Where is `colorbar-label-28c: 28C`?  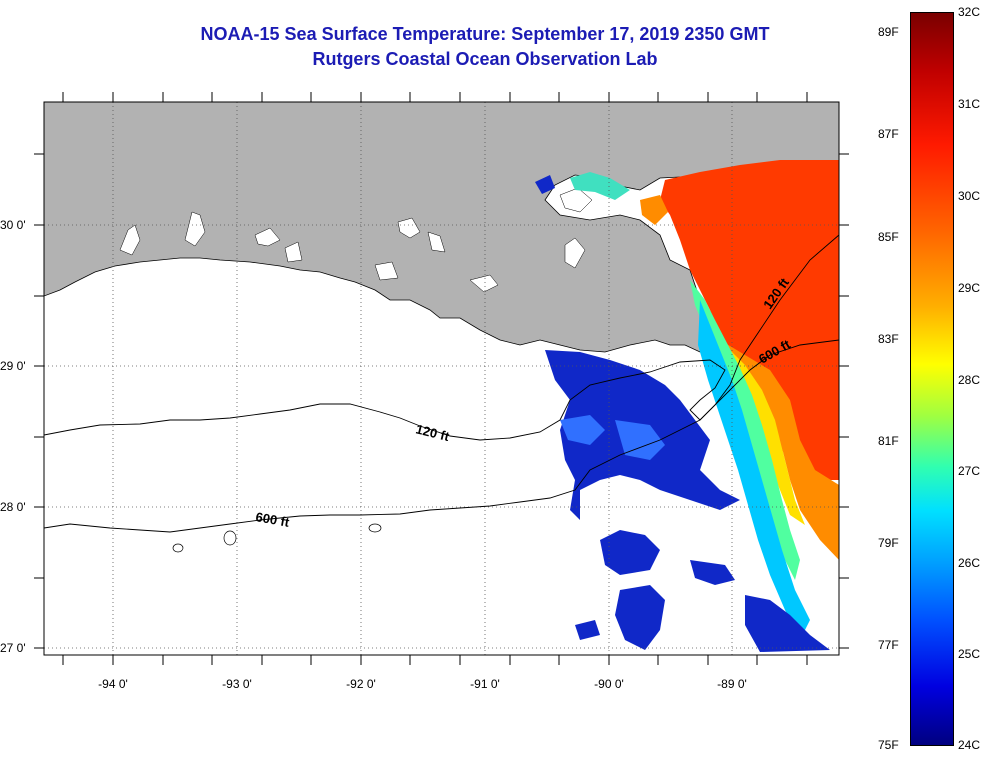 colorbar-label-28c: 28C is located at coordinates (969, 380).